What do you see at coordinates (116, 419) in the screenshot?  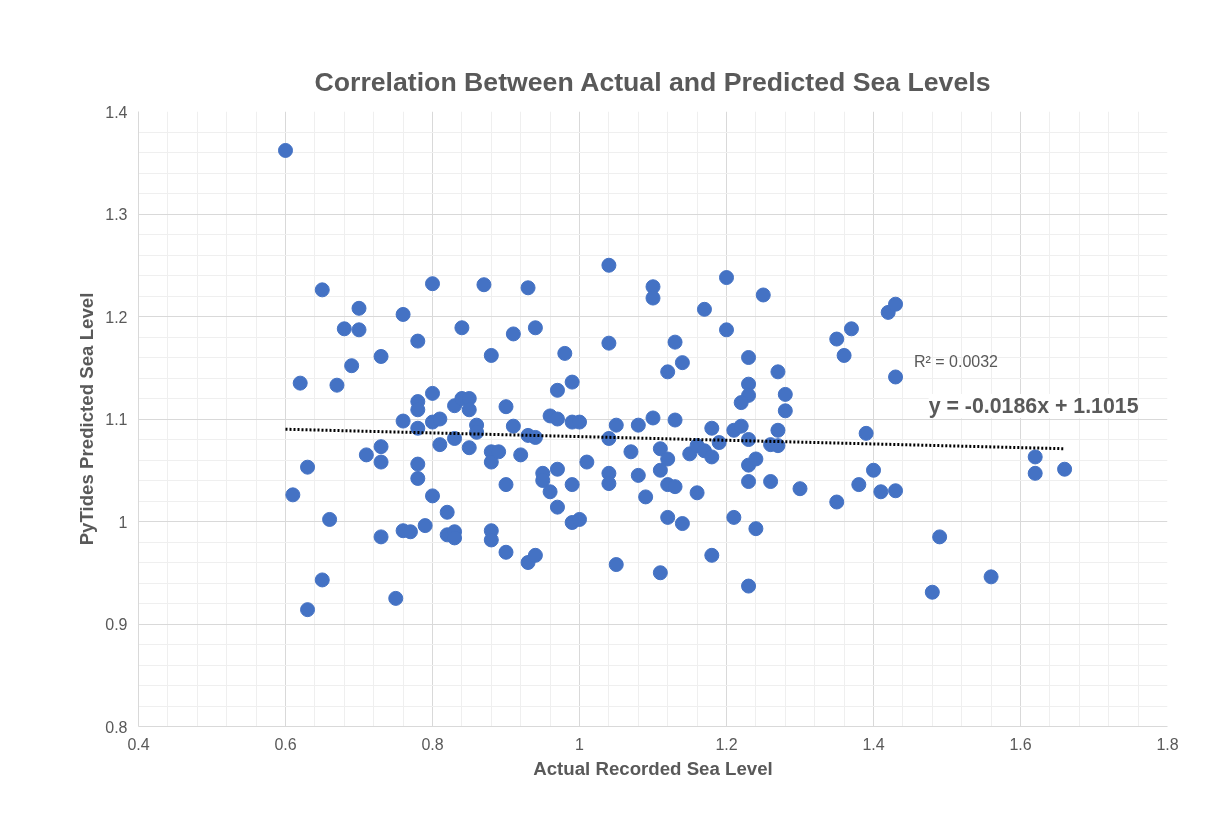 I see `y-tick-label: 1.1` at bounding box center [116, 419].